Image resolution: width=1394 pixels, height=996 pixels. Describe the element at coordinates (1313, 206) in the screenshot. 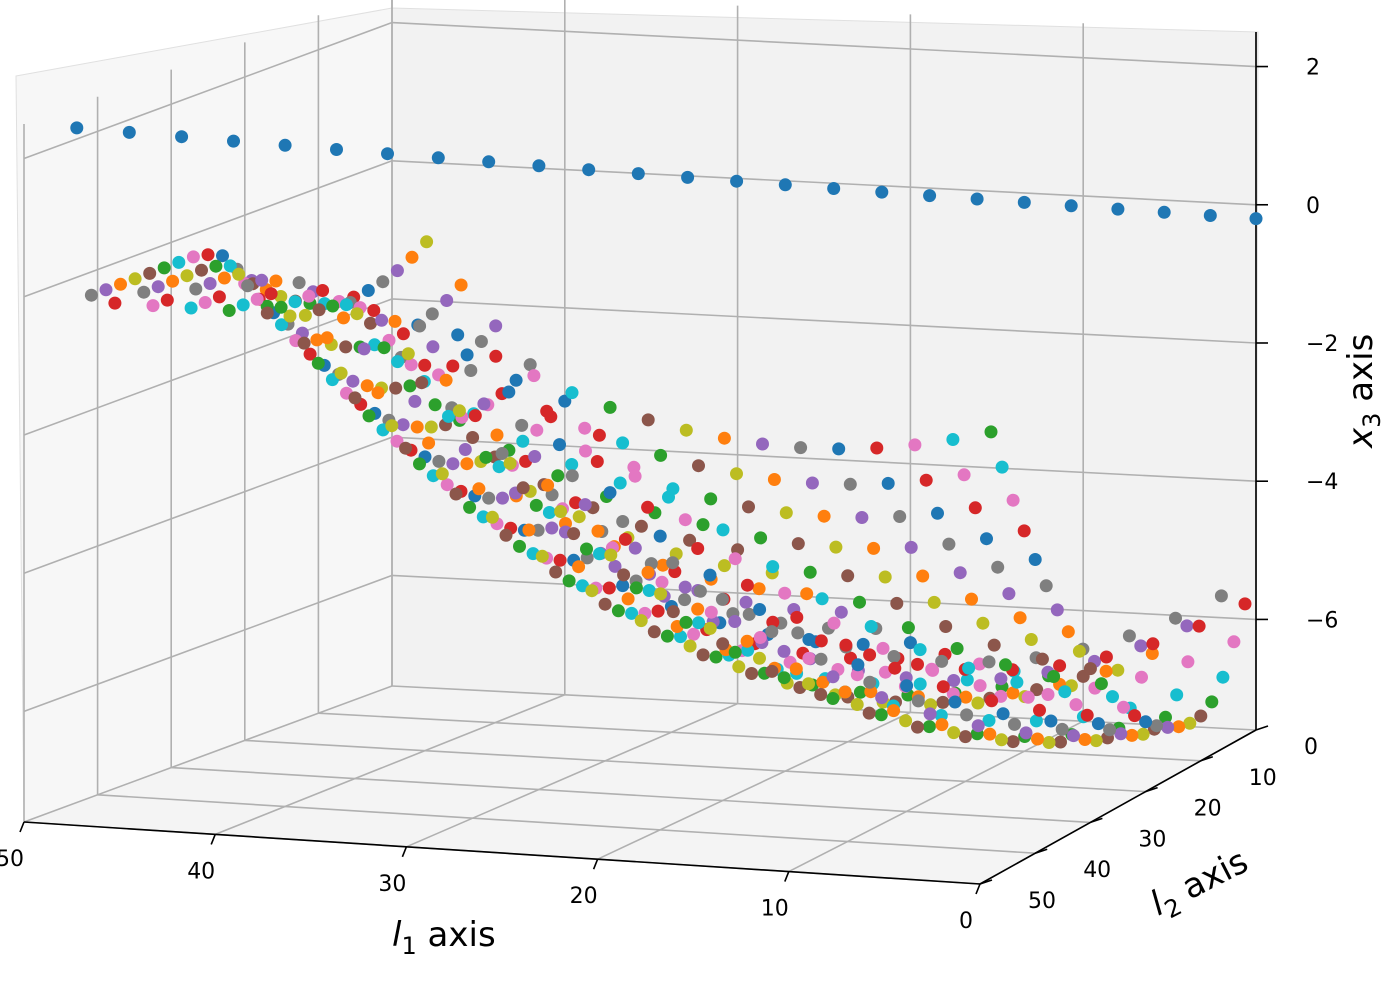

I see `z-tick-label: 0` at that location.